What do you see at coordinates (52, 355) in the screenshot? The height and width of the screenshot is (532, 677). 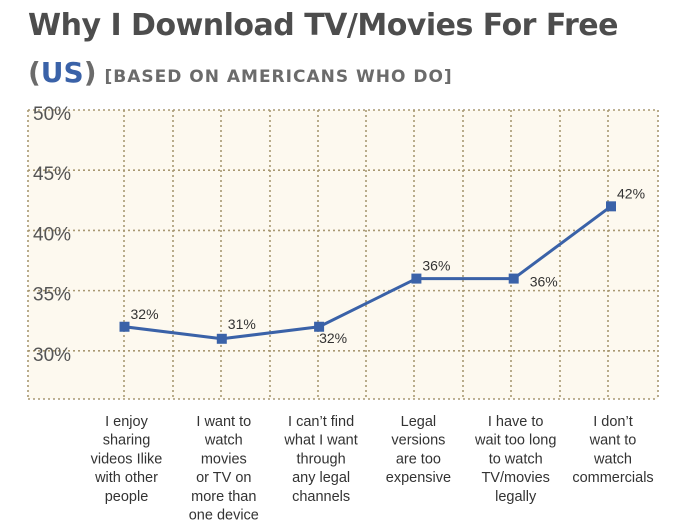 I see `y-tick-label: 30%` at bounding box center [52, 355].